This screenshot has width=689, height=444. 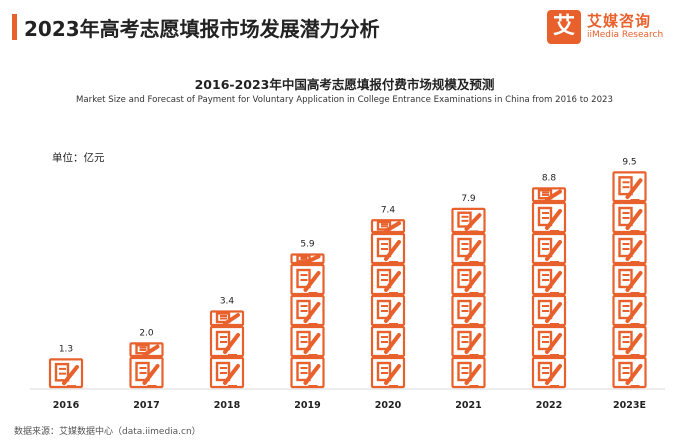 What do you see at coordinates (549, 405) in the screenshot?
I see `x-tick-label: 2022` at bounding box center [549, 405].